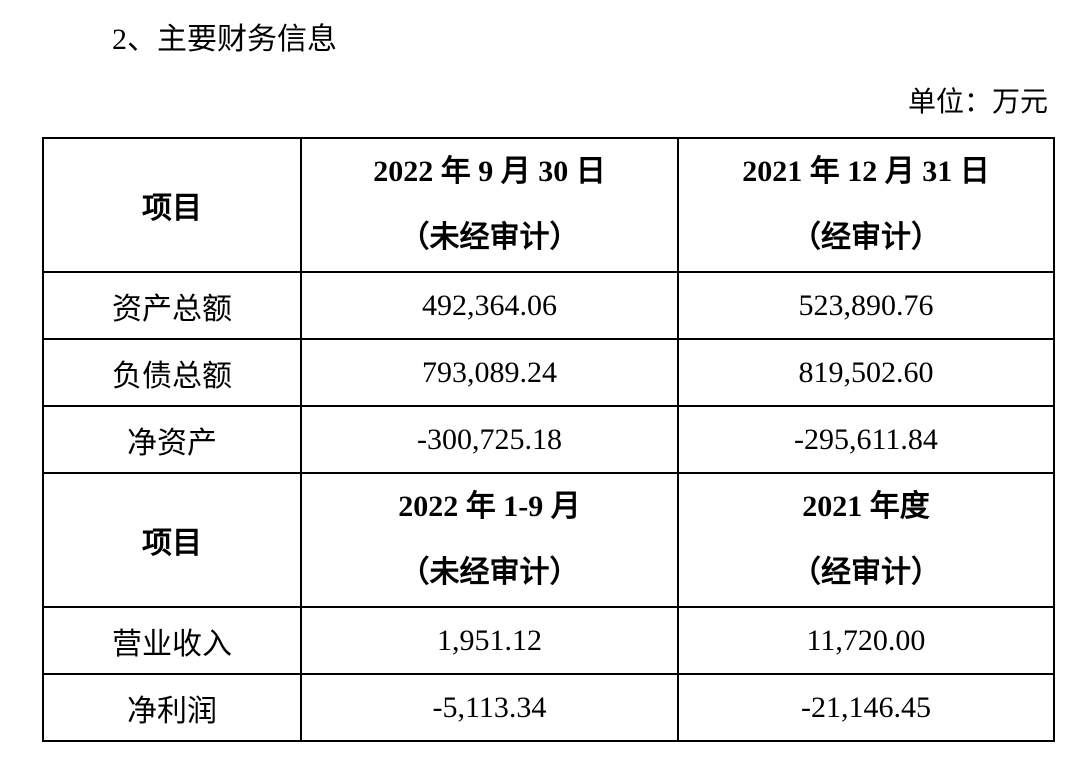 The image size is (1080, 762). I want to click on heading: 2、主要财务信息, so click(224, 39).